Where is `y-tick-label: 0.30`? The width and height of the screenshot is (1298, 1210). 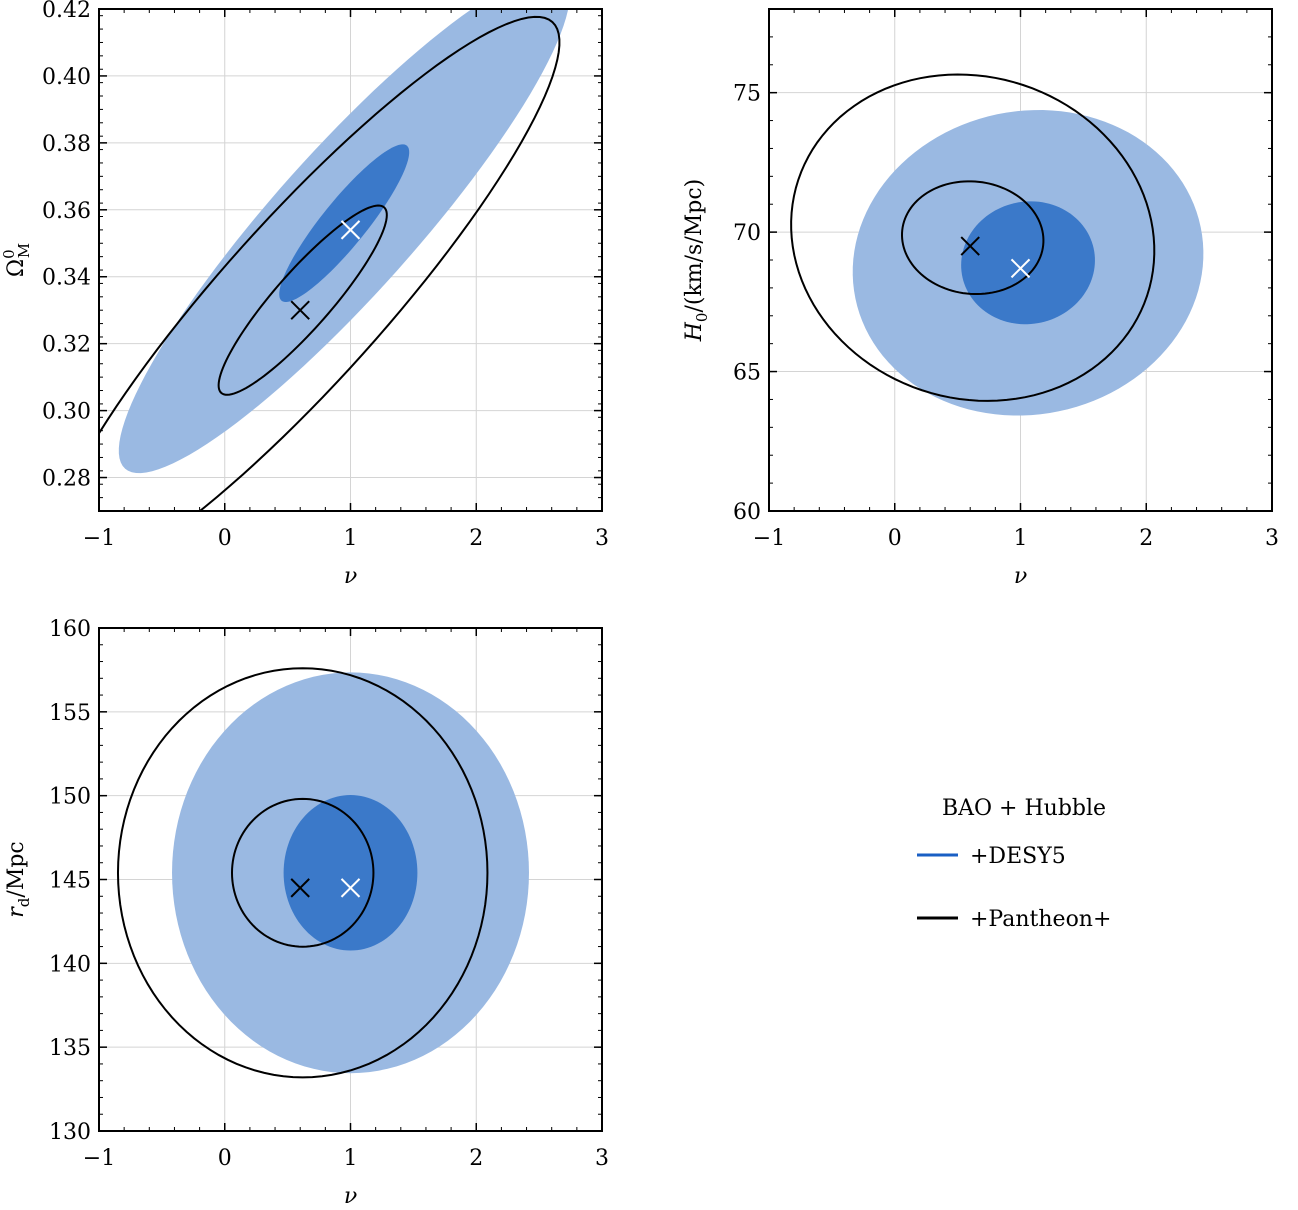 y-tick-label: 0.30 is located at coordinates (66, 412).